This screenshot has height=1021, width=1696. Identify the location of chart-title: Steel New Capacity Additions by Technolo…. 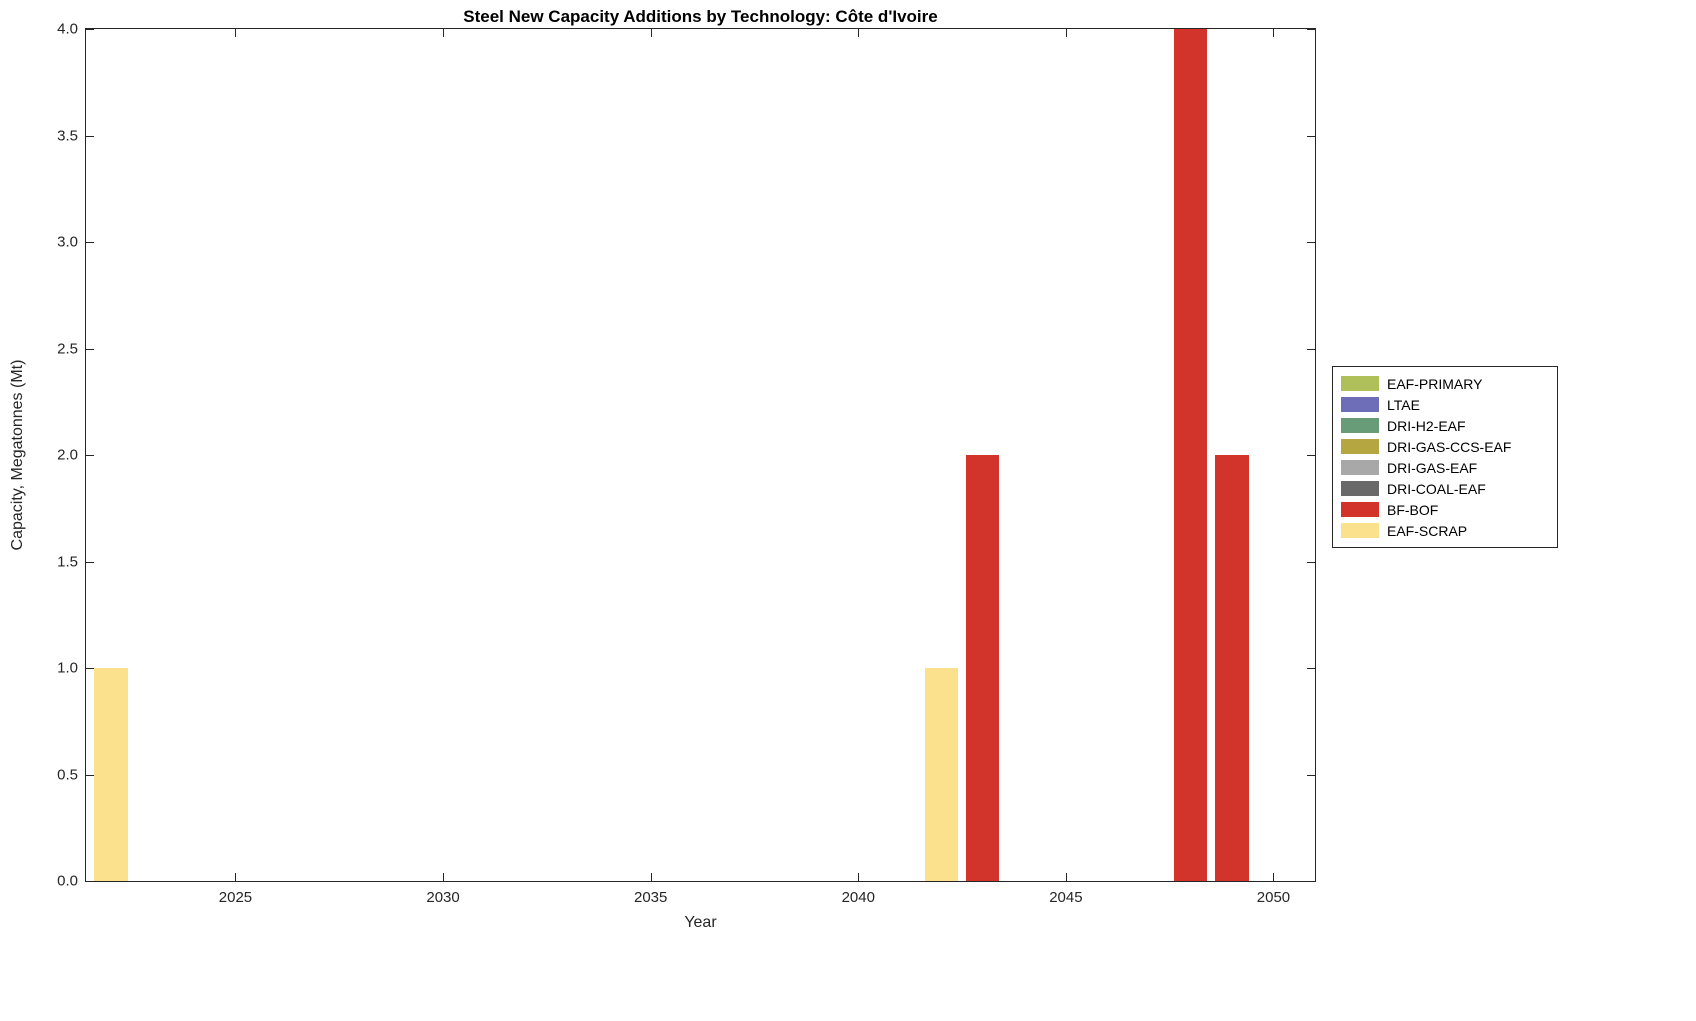
(700, 16).